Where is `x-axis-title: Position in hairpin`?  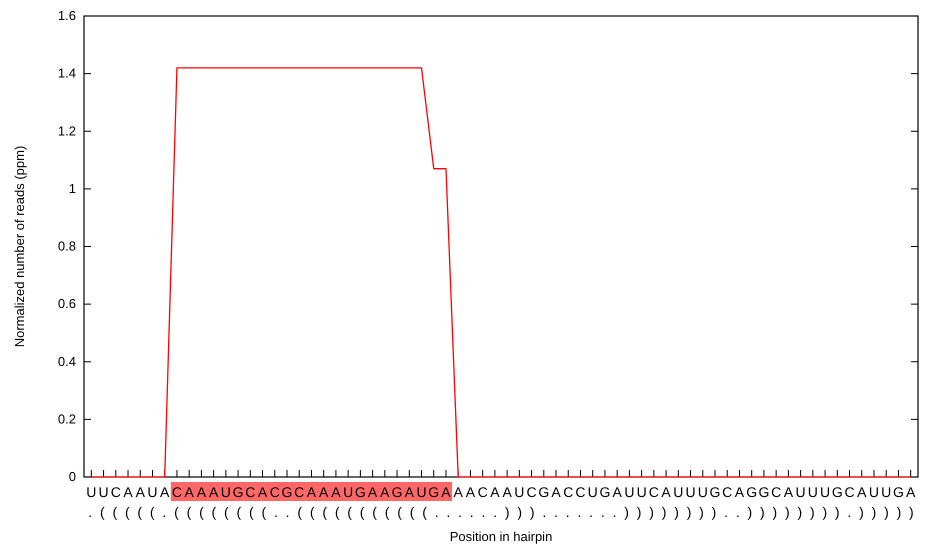
x-axis-title: Position in hairpin is located at coordinates (501, 536).